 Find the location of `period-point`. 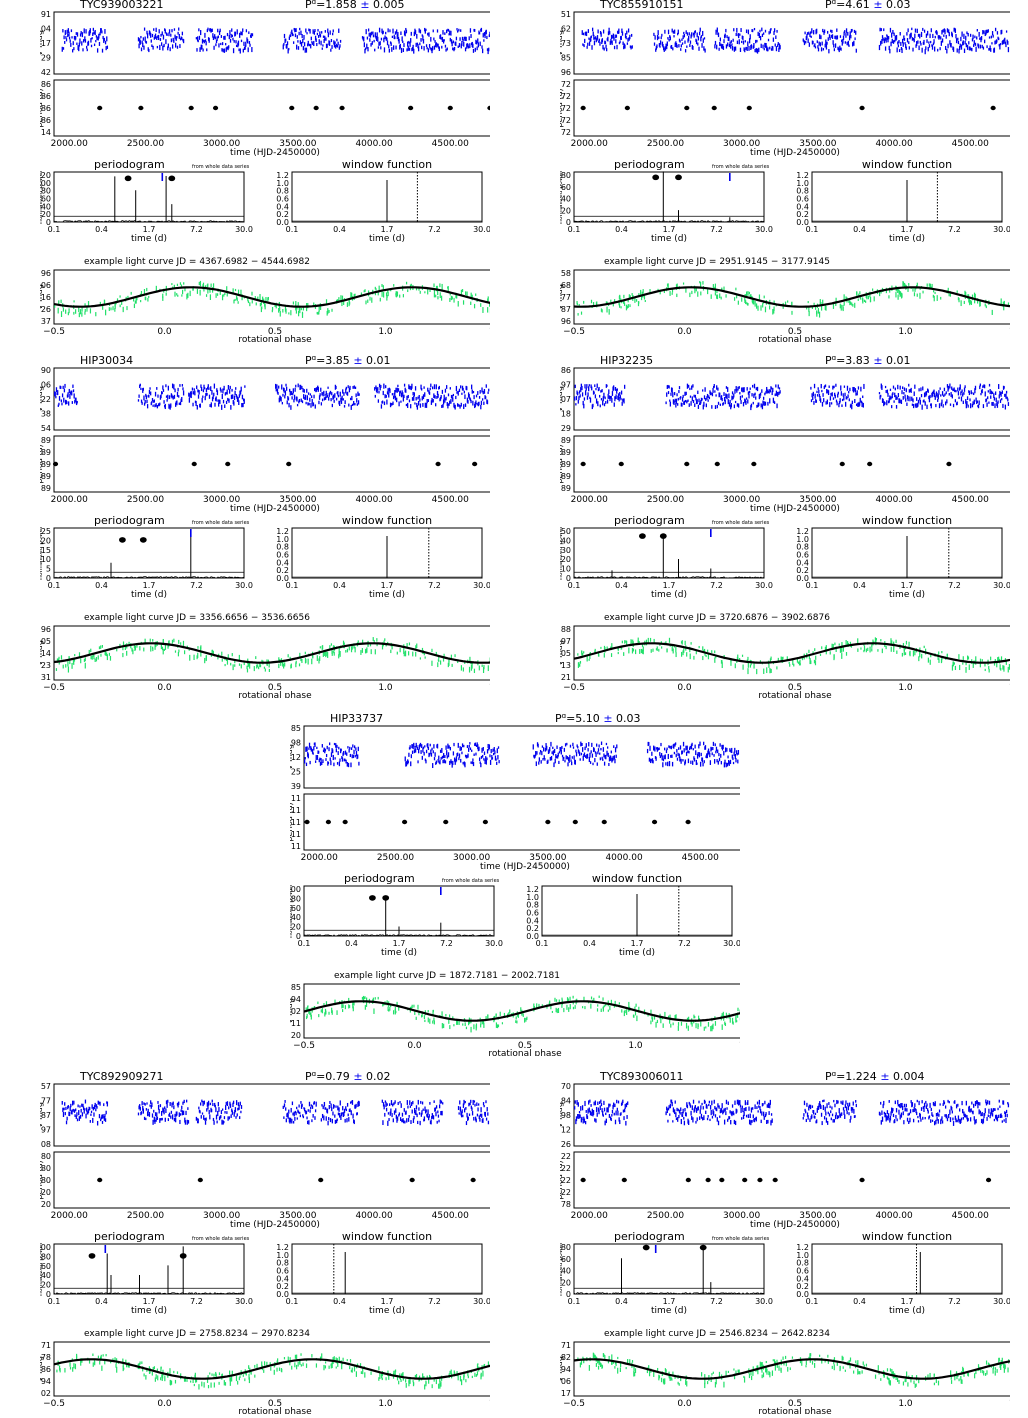

period-point is located at coordinates (842, 464).